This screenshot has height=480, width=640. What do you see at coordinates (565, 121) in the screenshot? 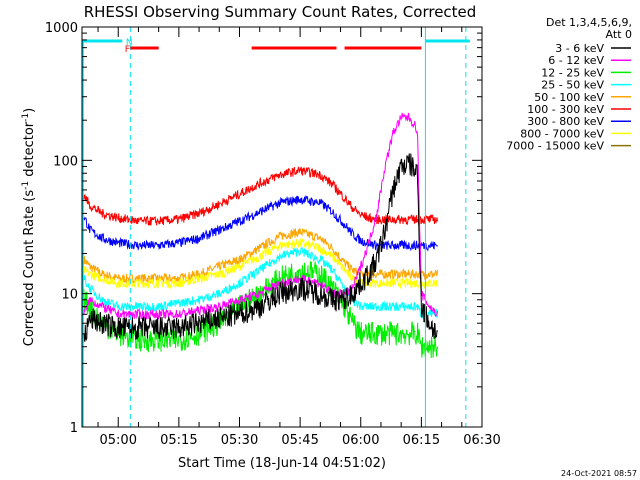
I see `legend-entry-label: 300 - 800 keV` at bounding box center [565, 121].